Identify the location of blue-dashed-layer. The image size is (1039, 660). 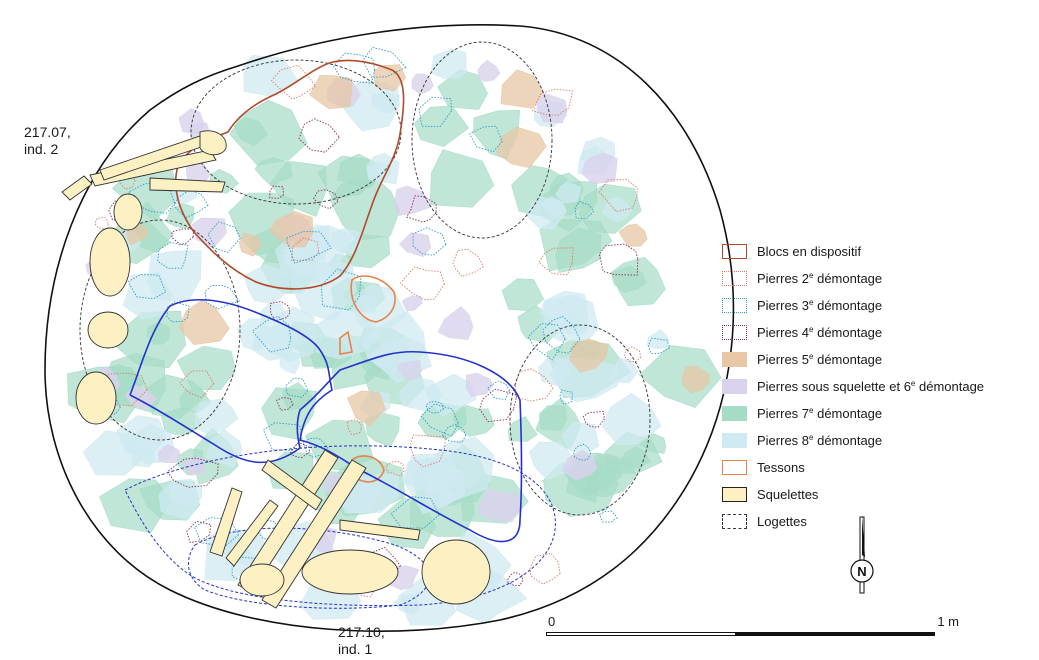
(340, 527).